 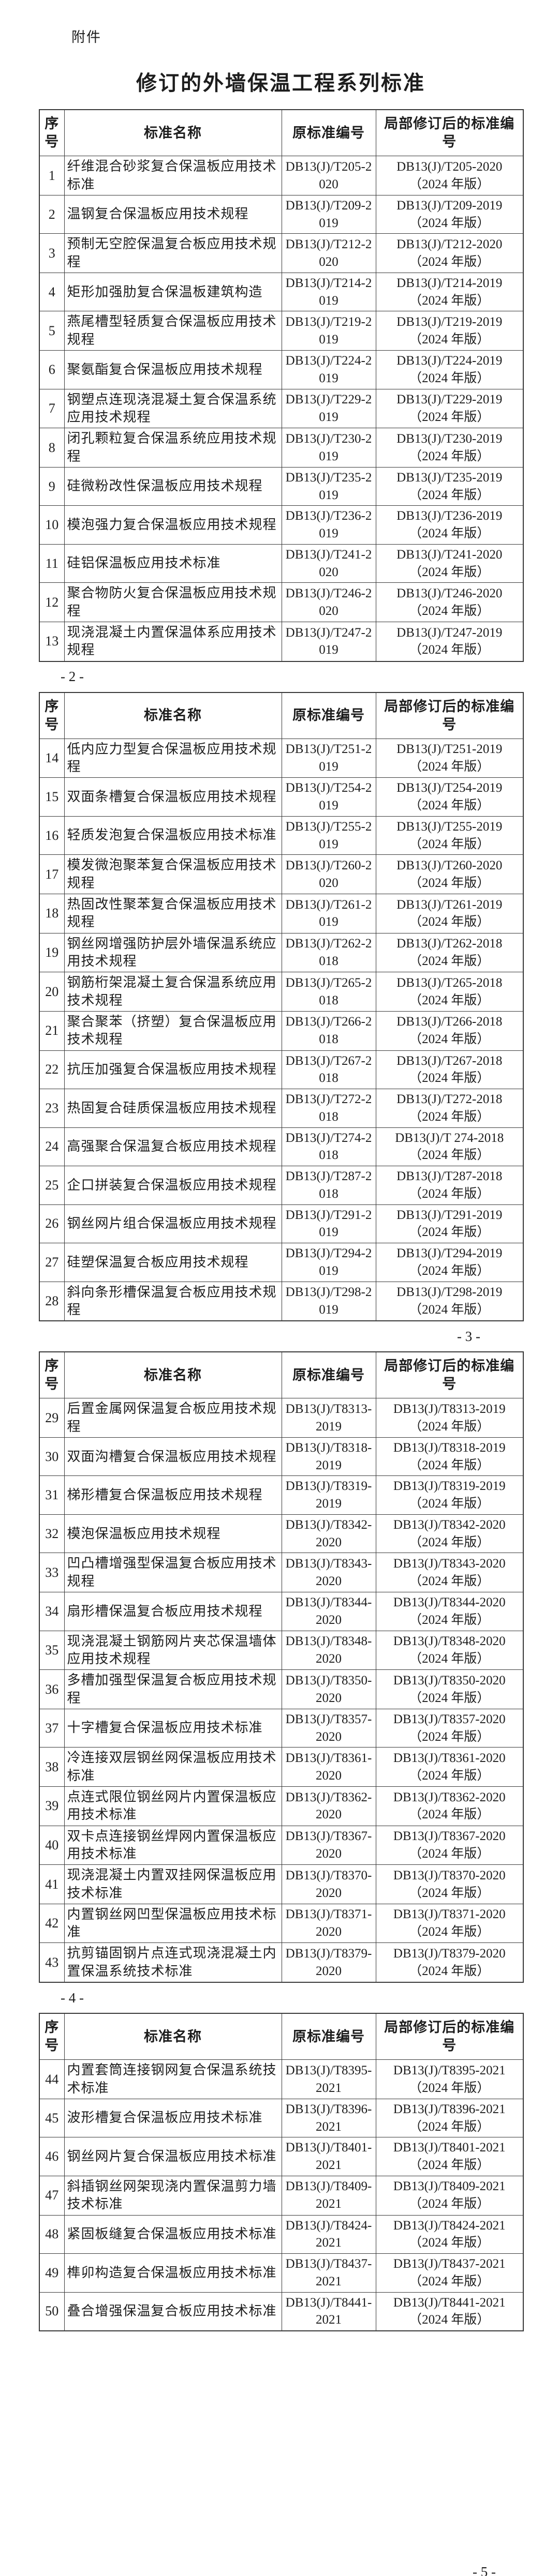 I want to click on original-number-cell: DB13(J)/T8313-2019, so click(x=329, y=1418).